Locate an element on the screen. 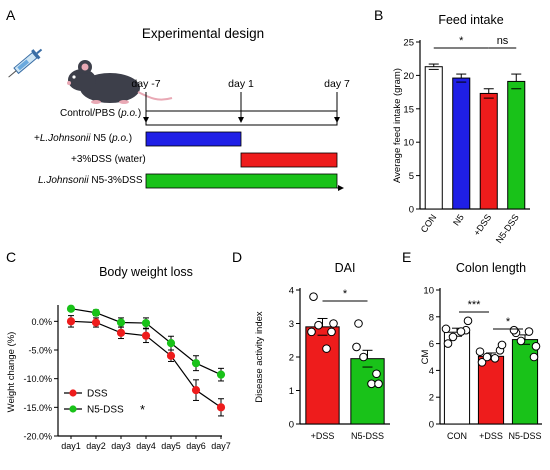 The image size is (550, 470). y-tick-label: -5.0% is located at coordinates (40, 351).